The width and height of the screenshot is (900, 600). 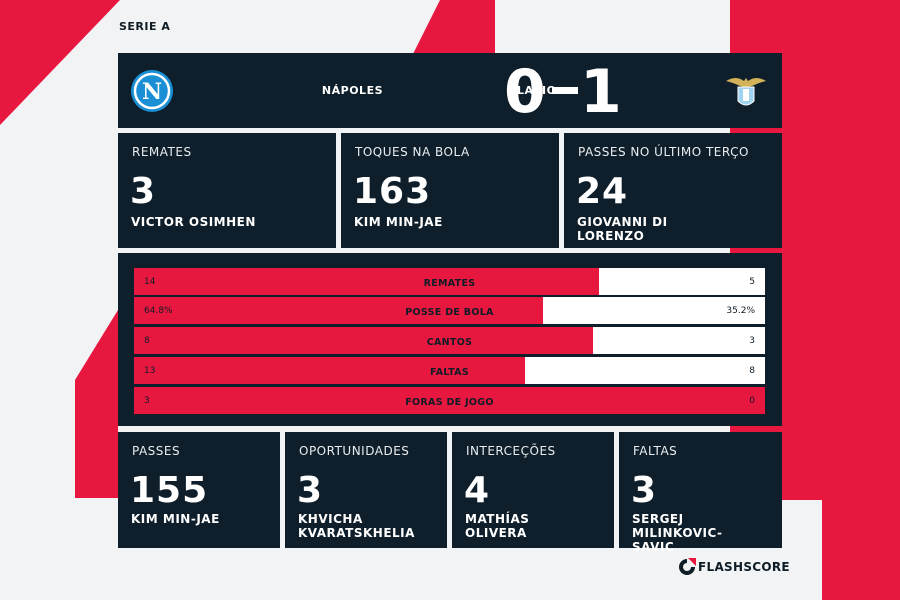 I want to click on home-value: 3, so click(x=147, y=401).